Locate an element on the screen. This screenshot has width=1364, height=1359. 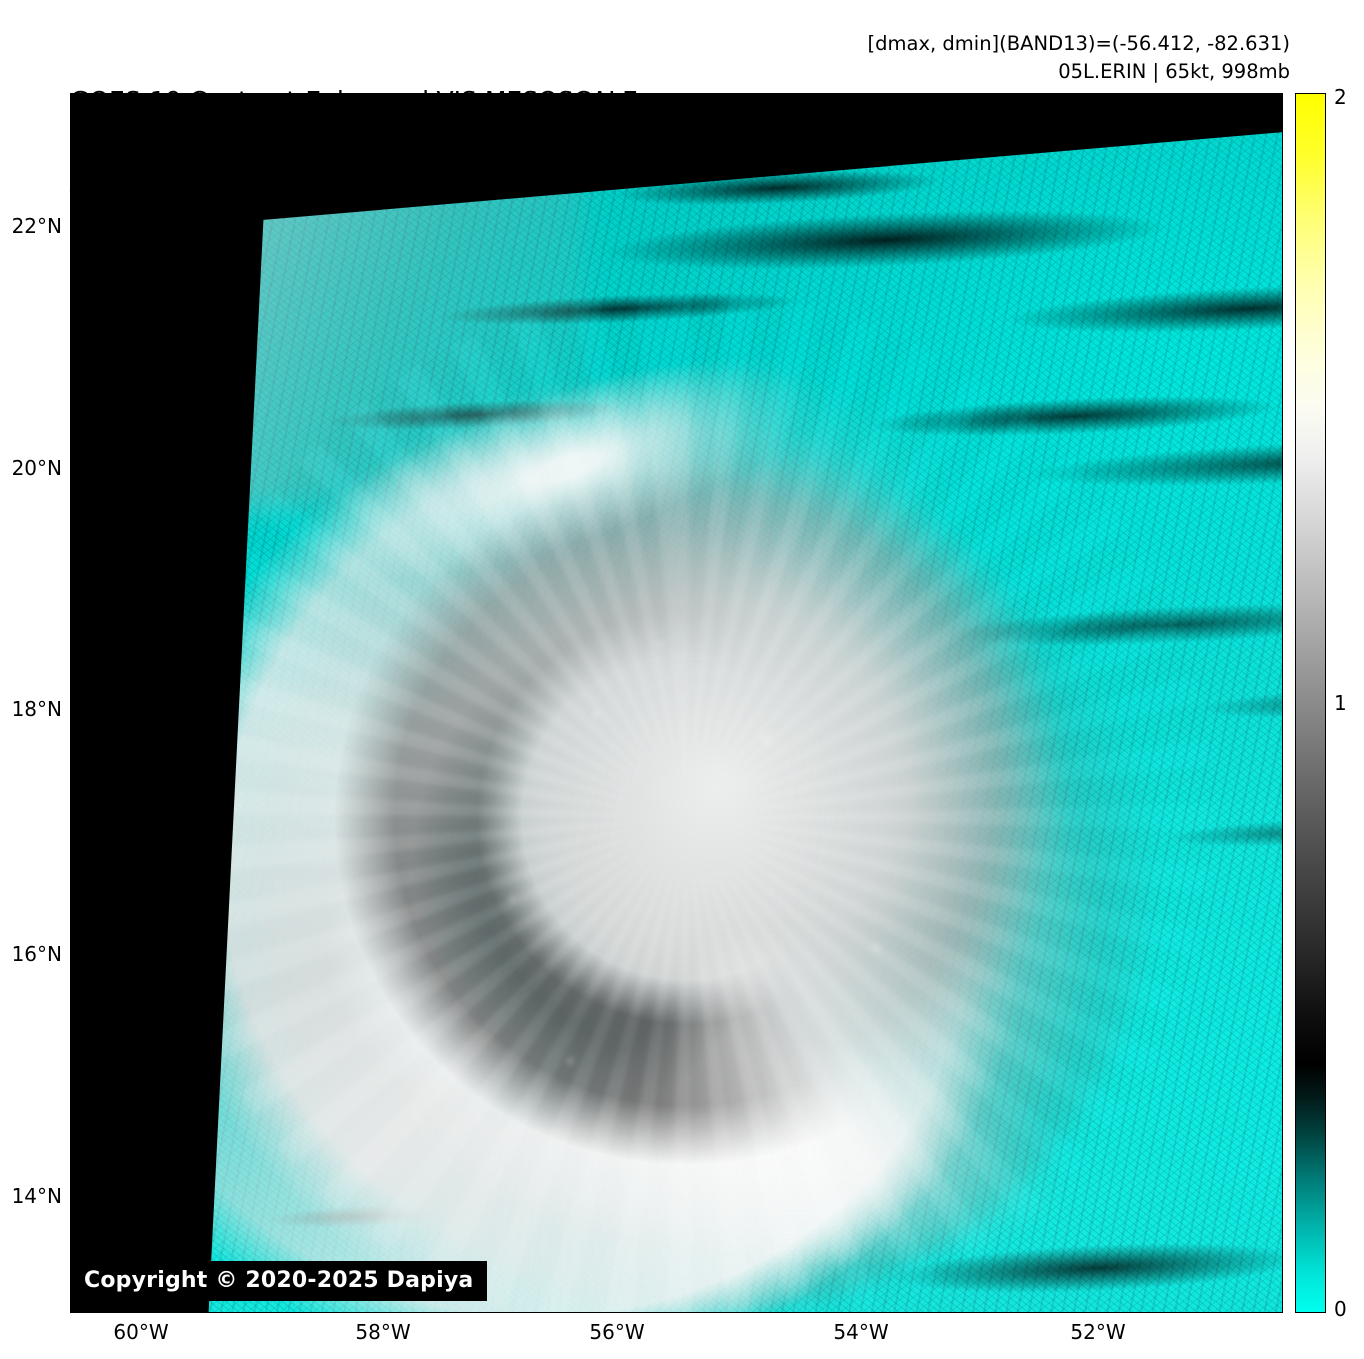
x-axis-tick-label: 54°W is located at coordinates (861, 1332).